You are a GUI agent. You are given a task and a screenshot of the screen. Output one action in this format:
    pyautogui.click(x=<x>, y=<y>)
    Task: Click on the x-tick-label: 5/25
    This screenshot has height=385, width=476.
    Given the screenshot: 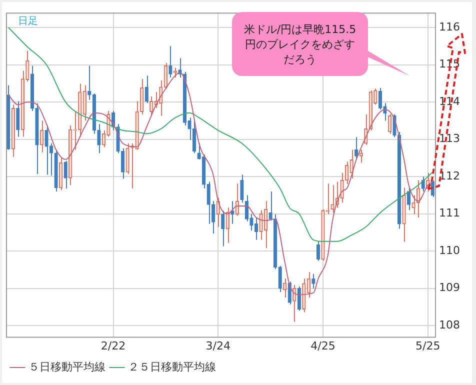 What is the action you would take?
    pyautogui.click(x=428, y=345)
    